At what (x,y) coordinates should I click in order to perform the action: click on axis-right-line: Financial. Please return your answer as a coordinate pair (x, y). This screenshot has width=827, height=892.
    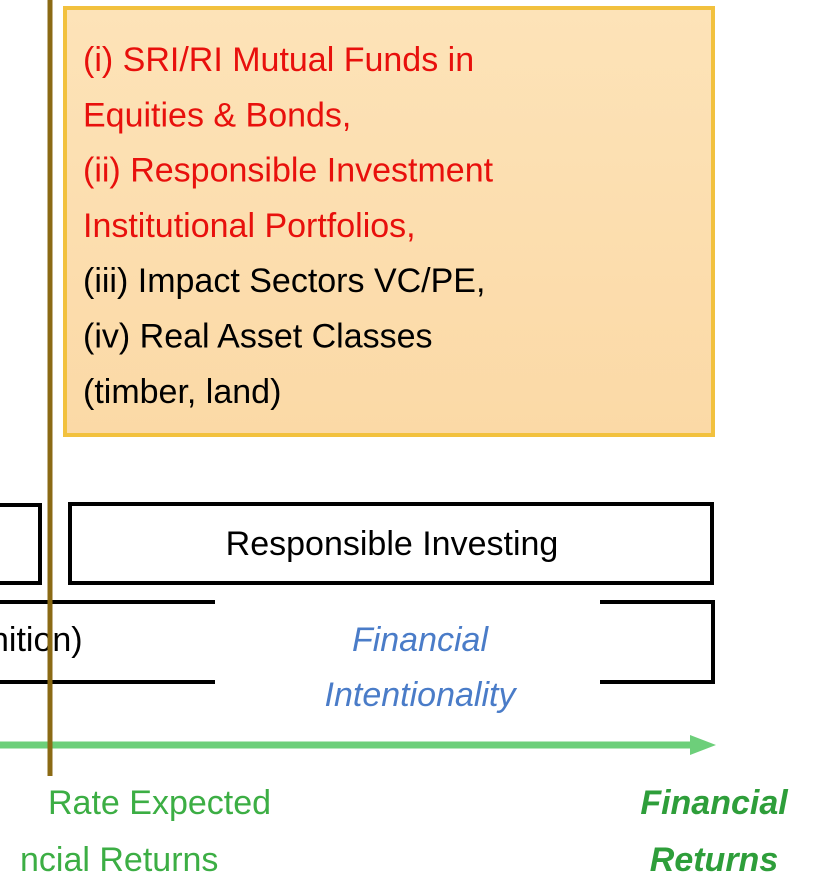
    Looking at the image, I should click on (714, 803).